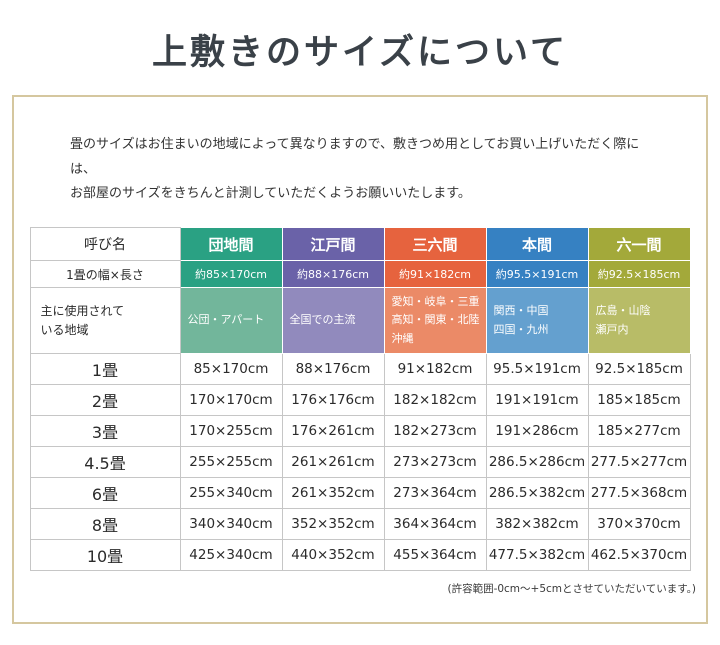  I want to click on value-cell: 286.5×382cm, so click(537, 493).